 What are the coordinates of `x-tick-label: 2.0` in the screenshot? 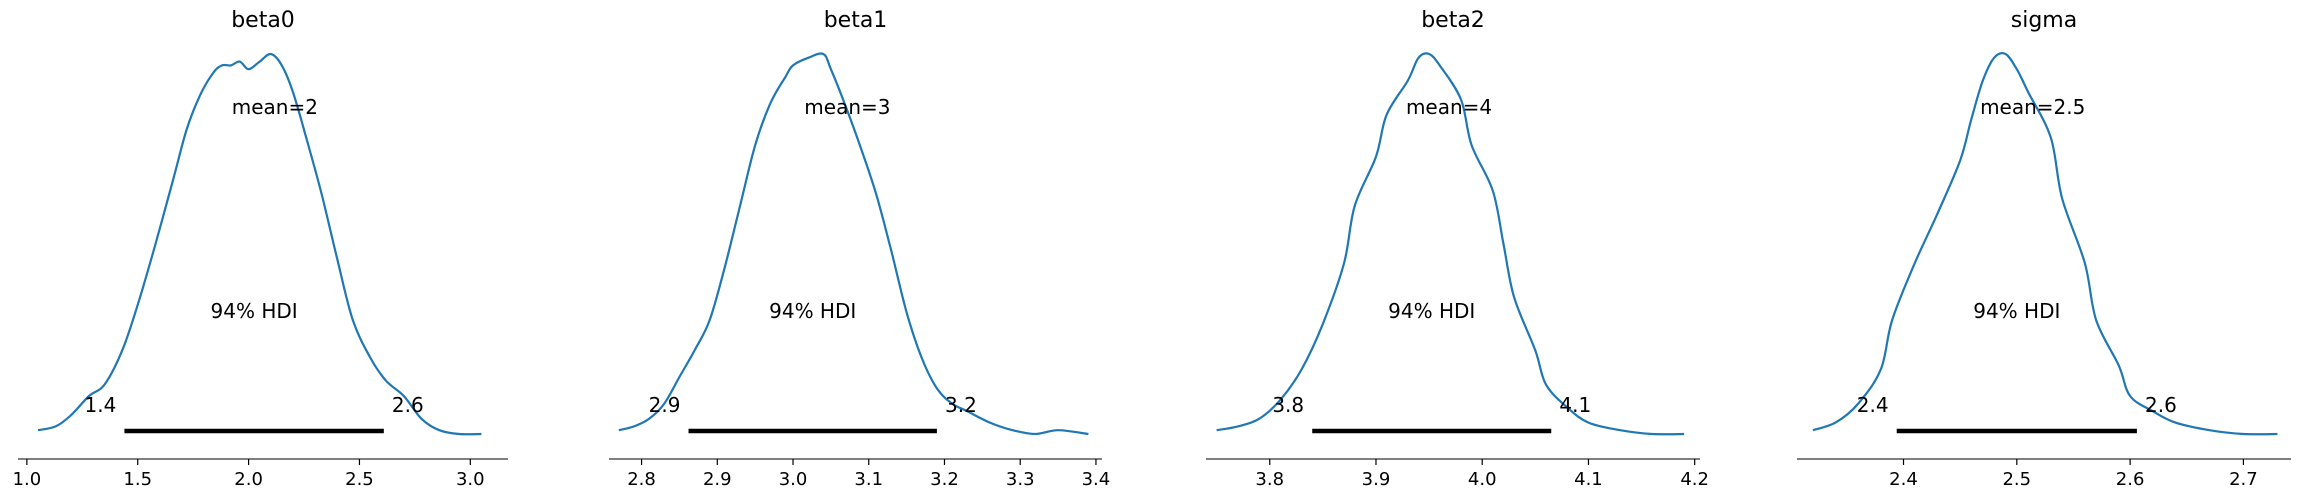 It's located at (248, 479).